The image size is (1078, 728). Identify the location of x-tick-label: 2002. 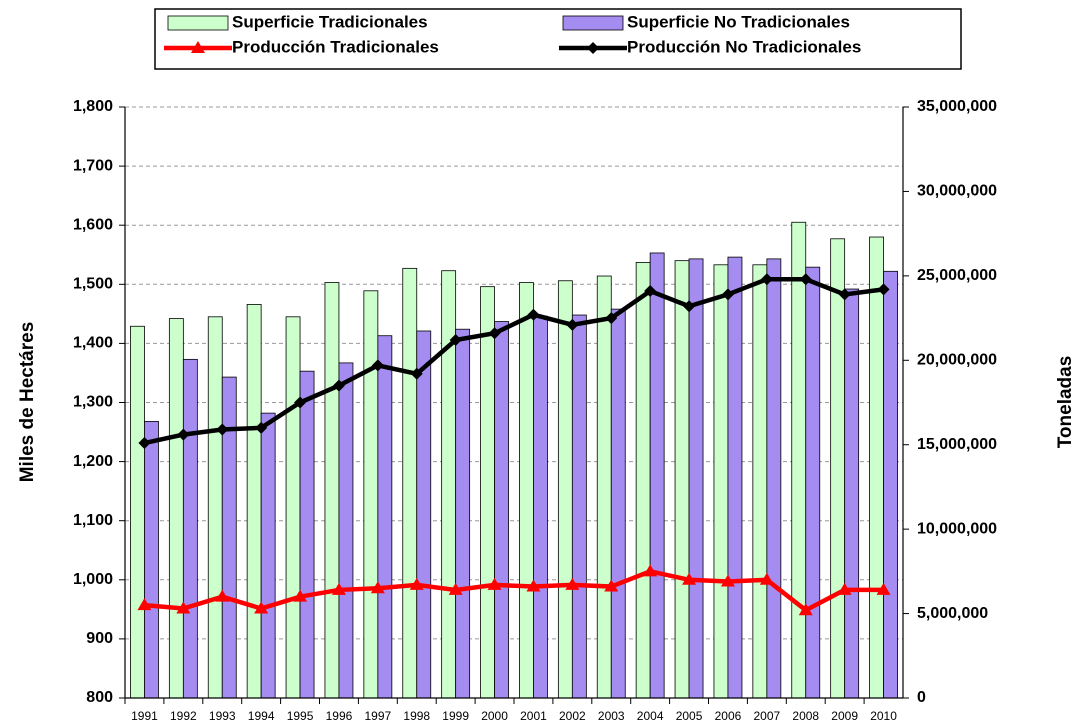
(572, 716).